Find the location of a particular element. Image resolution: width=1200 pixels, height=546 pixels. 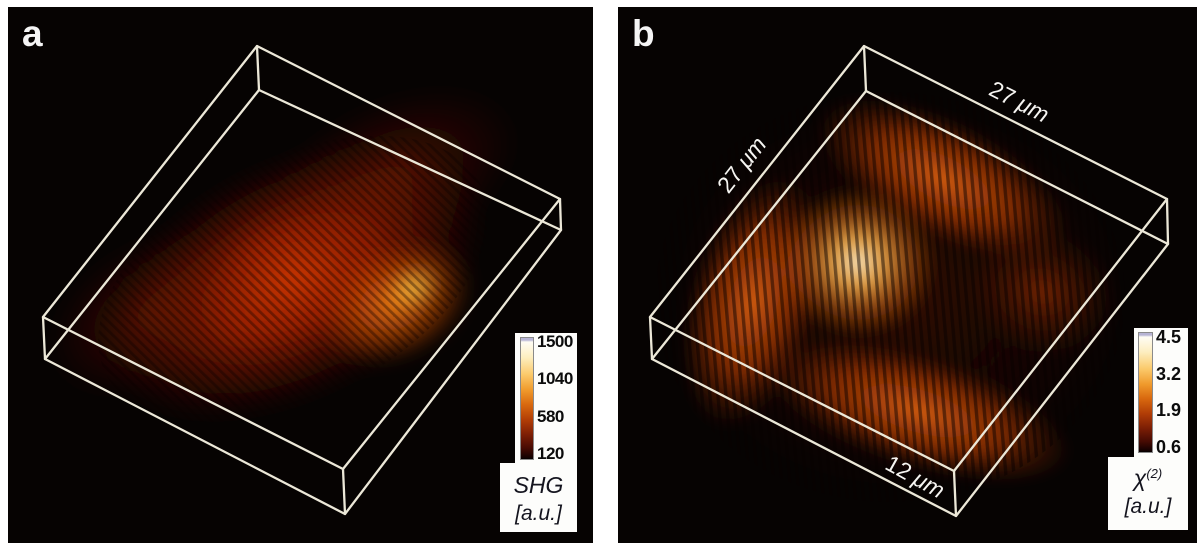

colorbar-b: 4.5 3.2 1.9 0.6 is located at coordinates (1161, 392).